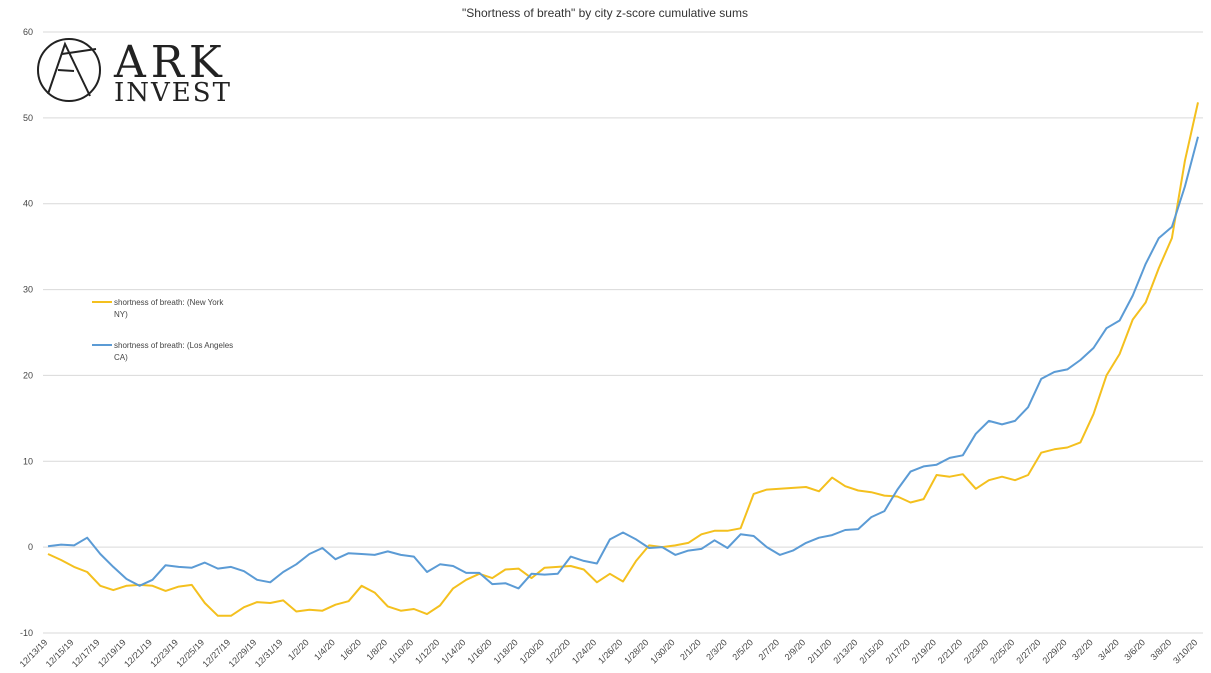 The width and height of the screenshot is (1211, 673). Describe the element at coordinates (1108, 649) in the screenshot. I see `x-tick-label: 3/4/20` at that location.